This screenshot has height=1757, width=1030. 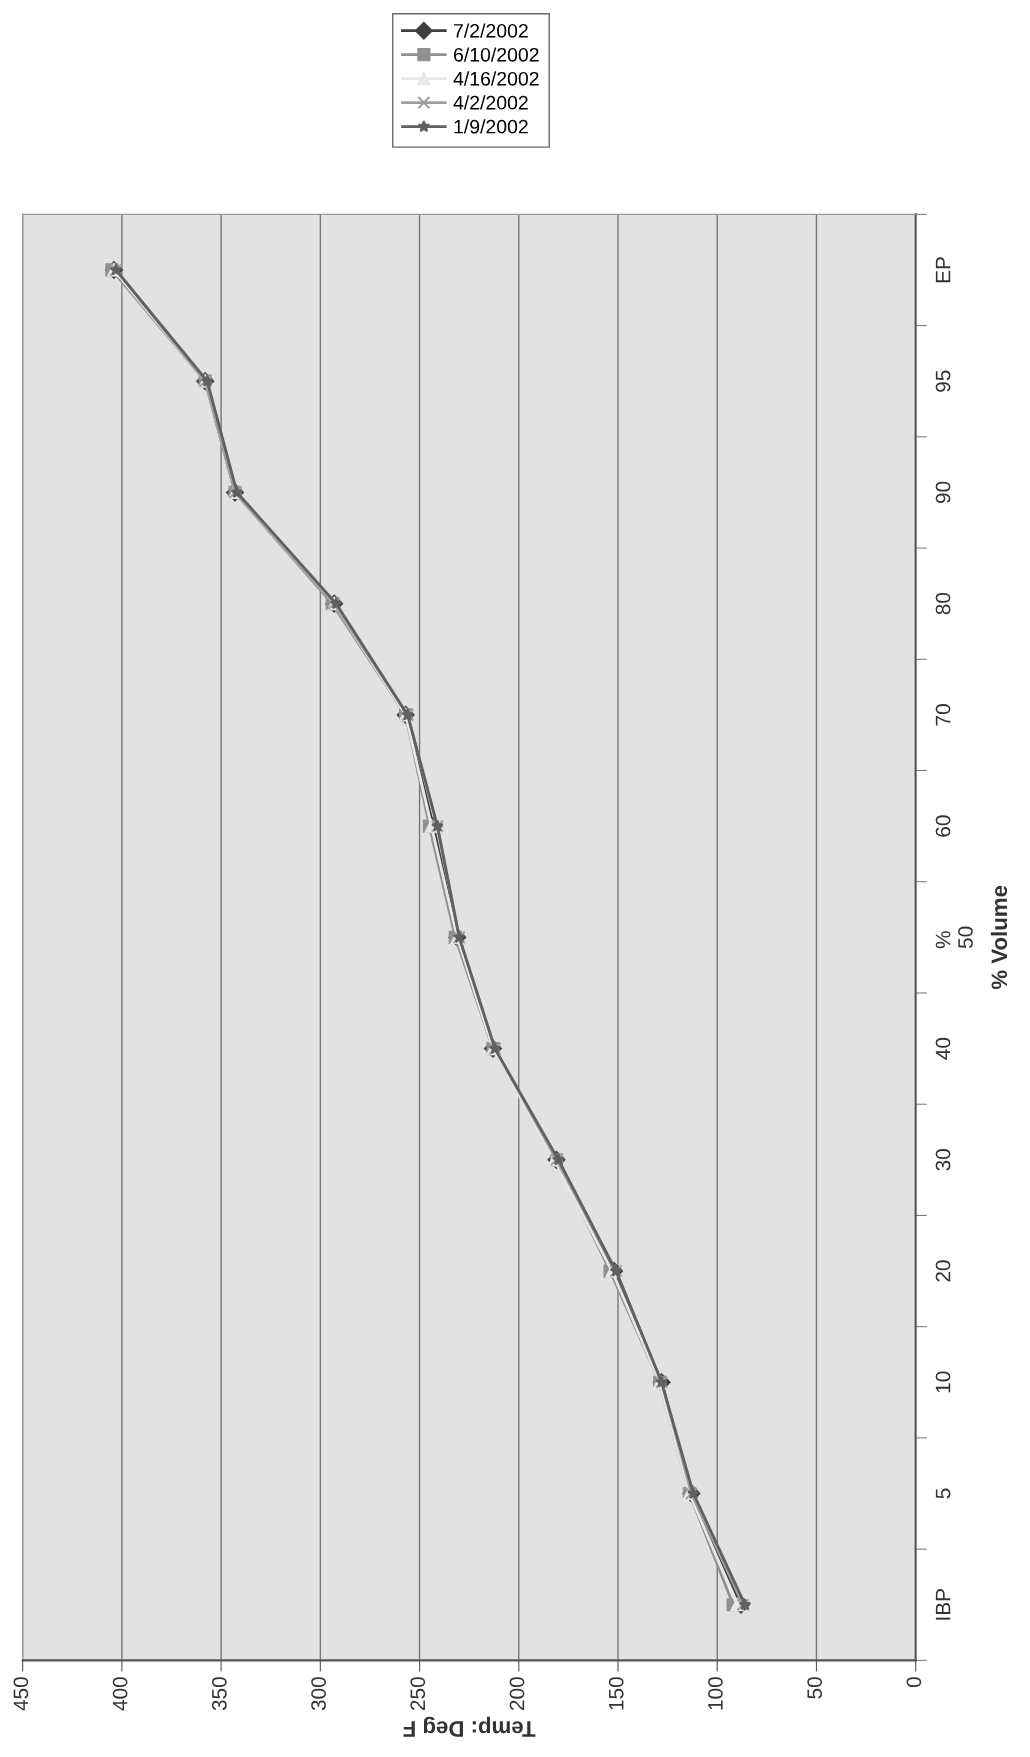 What do you see at coordinates (943, 1382) in the screenshot?
I see `y-tick-label: 10` at bounding box center [943, 1382].